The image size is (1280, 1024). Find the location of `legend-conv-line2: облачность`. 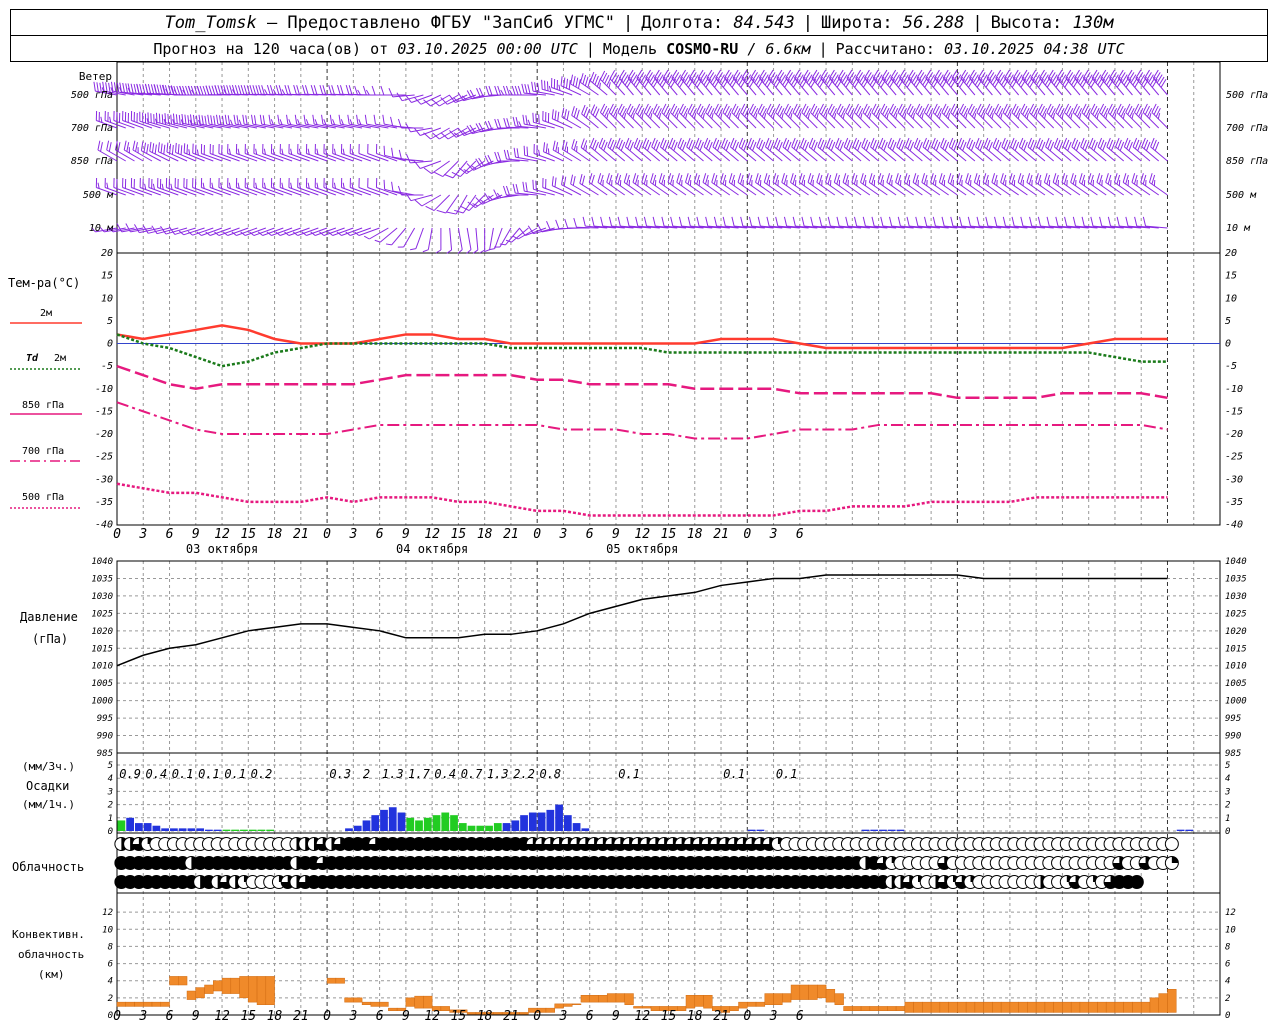

legend-conv-line2: облачность is located at coordinates (51, 954).